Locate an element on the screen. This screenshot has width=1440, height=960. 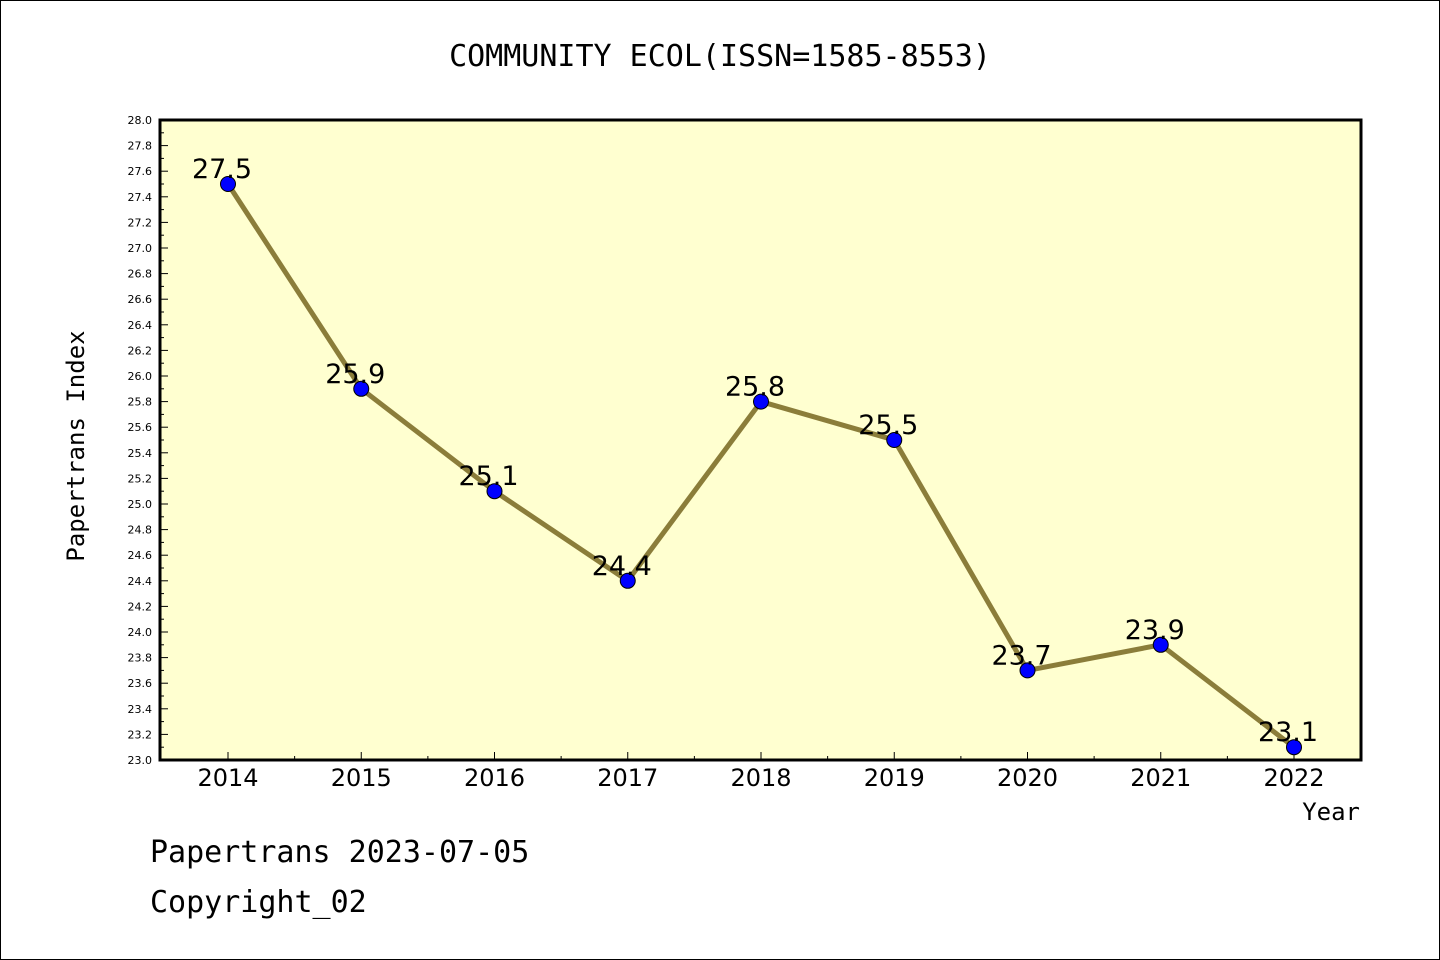
data-value-label: 25.1 is located at coordinates (488, 476).